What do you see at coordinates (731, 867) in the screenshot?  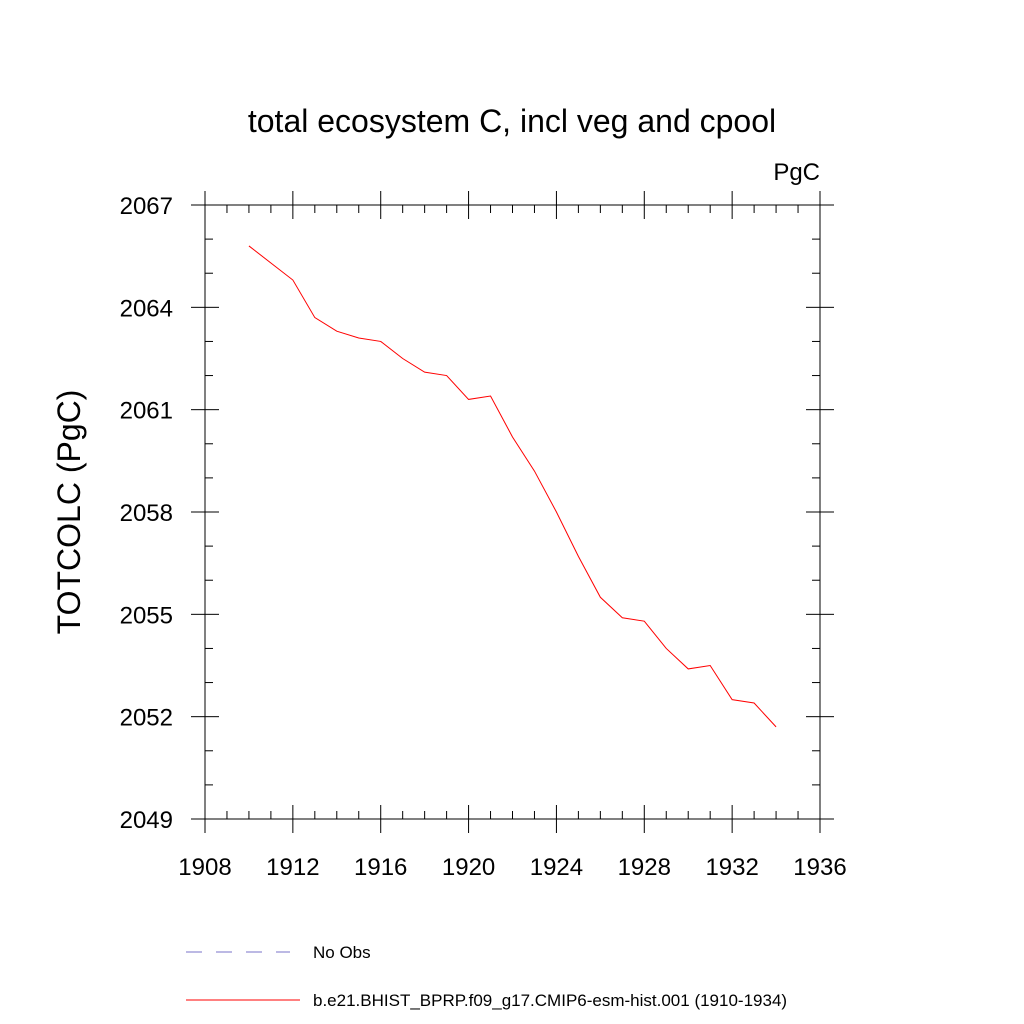 I see `x-tick-label: 1932` at bounding box center [731, 867].